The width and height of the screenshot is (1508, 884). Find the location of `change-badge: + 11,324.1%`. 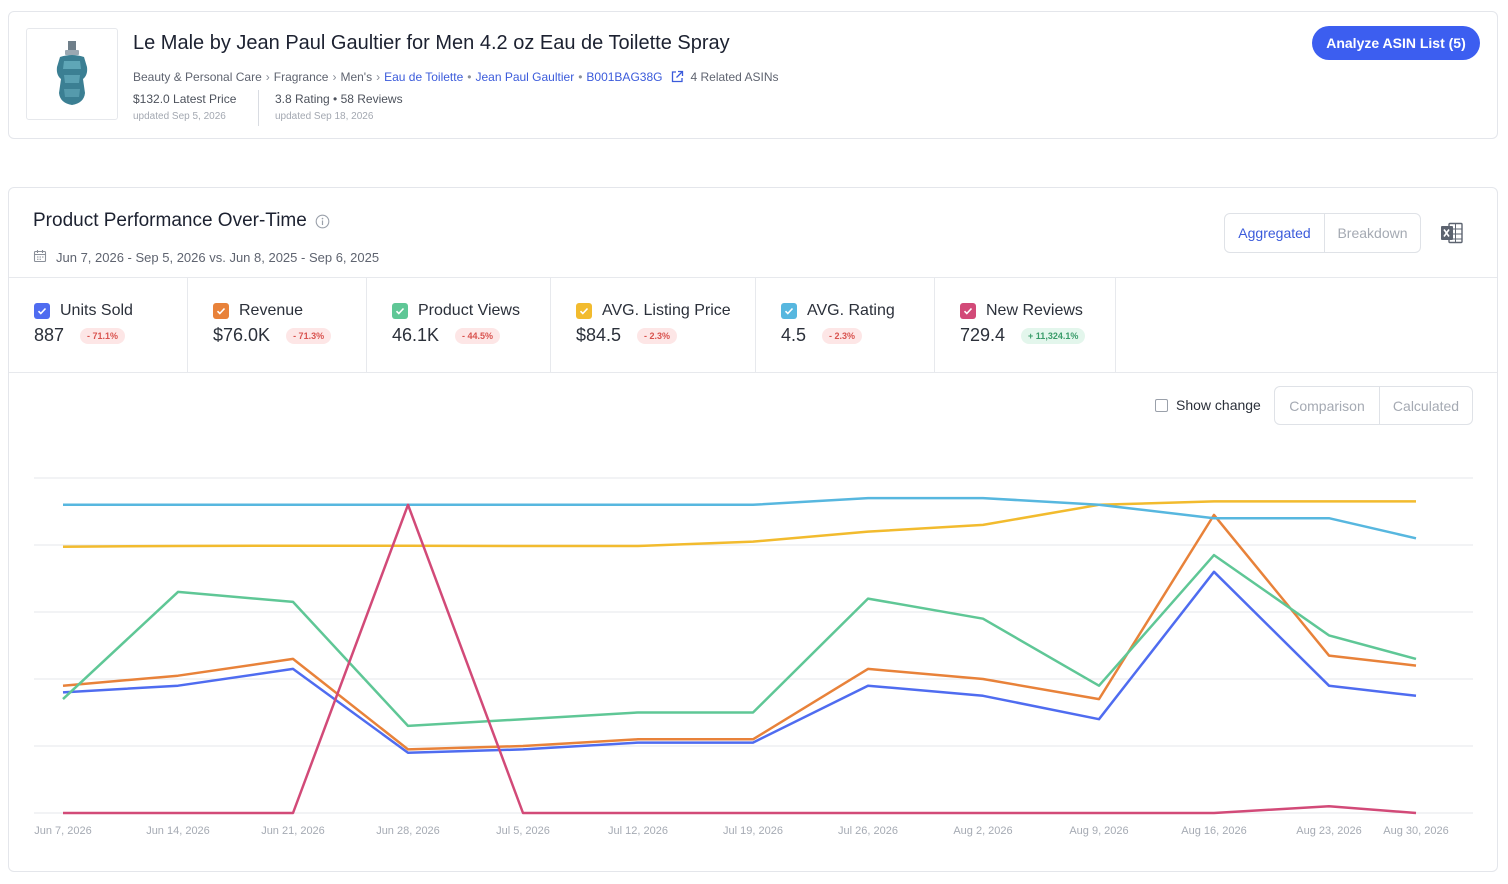

change-badge: + 11,324.1% is located at coordinates (1053, 335).